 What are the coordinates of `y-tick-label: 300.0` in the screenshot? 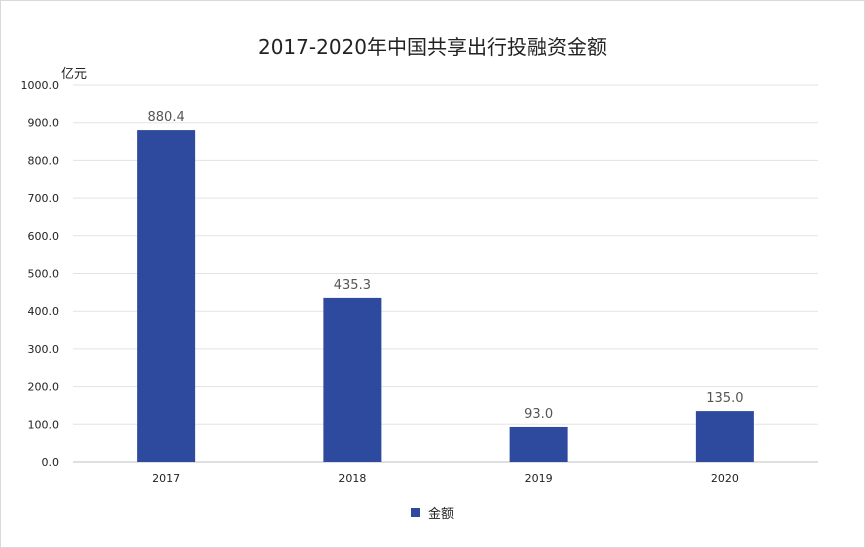 It's located at (44, 349).